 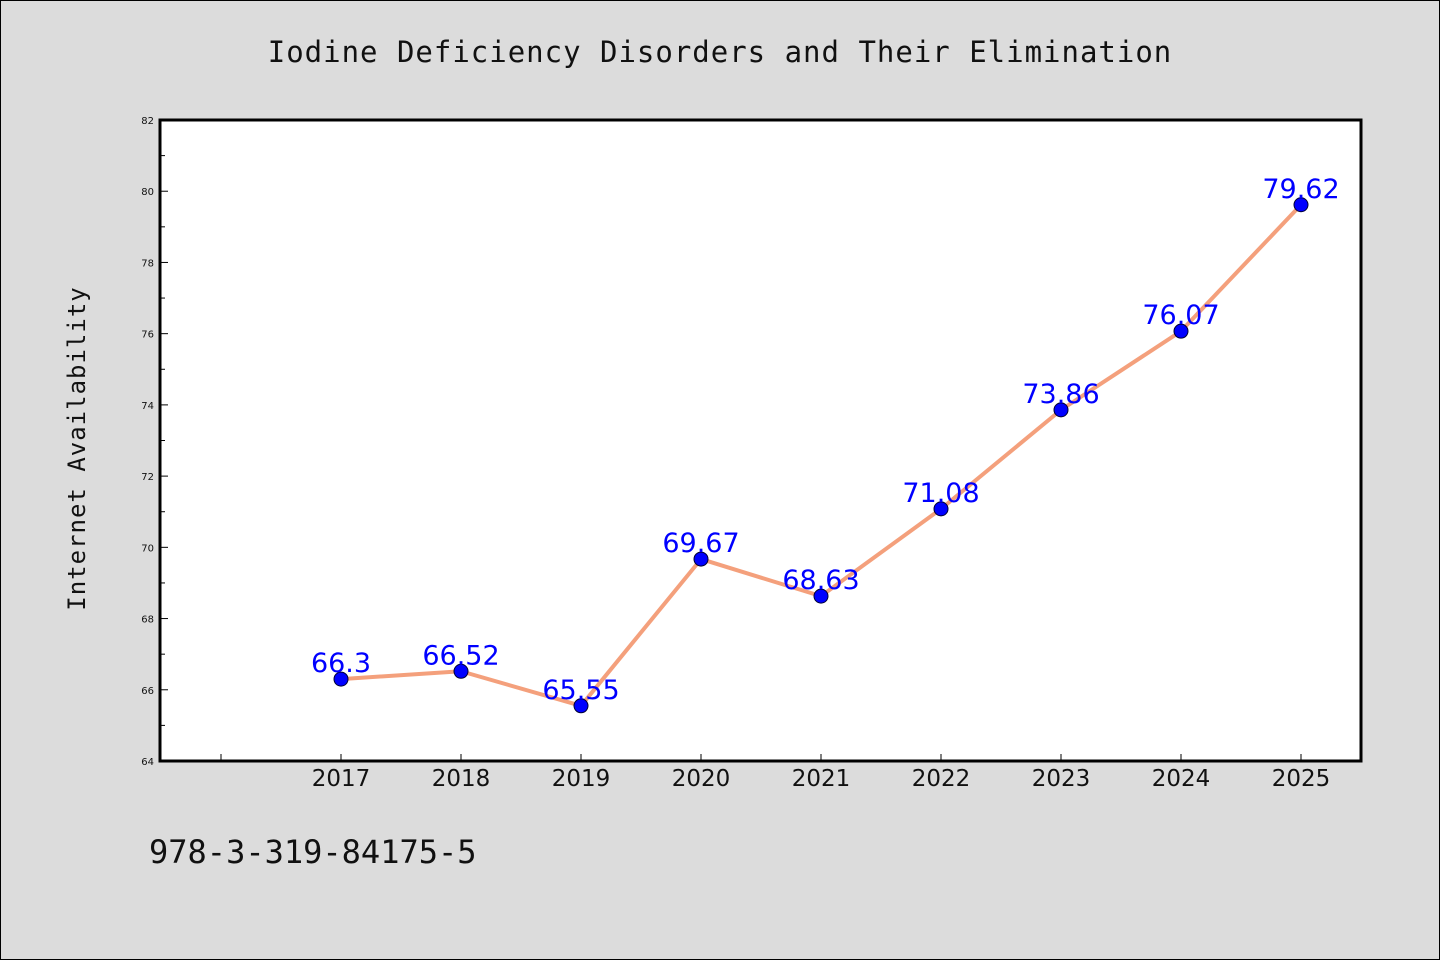 I want to click on x-tick-label: 2017, so click(x=341, y=779).